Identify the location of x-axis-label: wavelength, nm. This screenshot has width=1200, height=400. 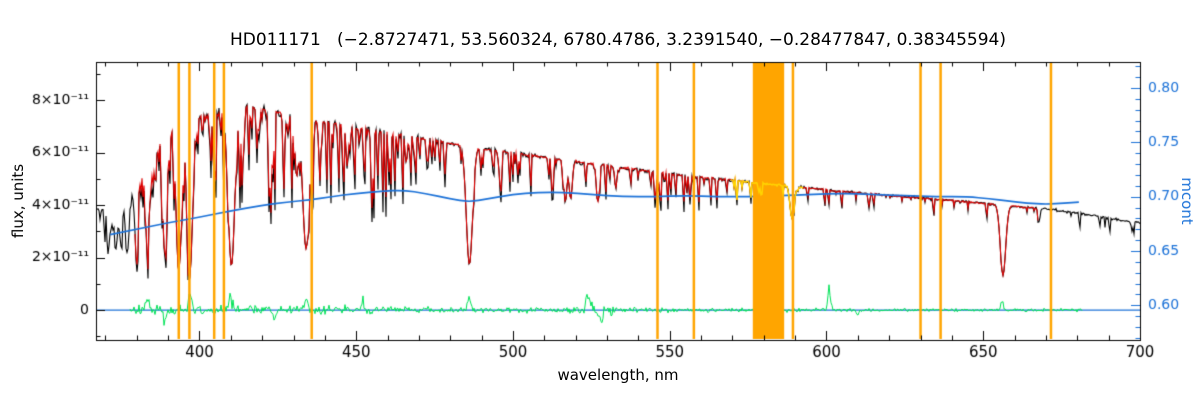
(618, 375).